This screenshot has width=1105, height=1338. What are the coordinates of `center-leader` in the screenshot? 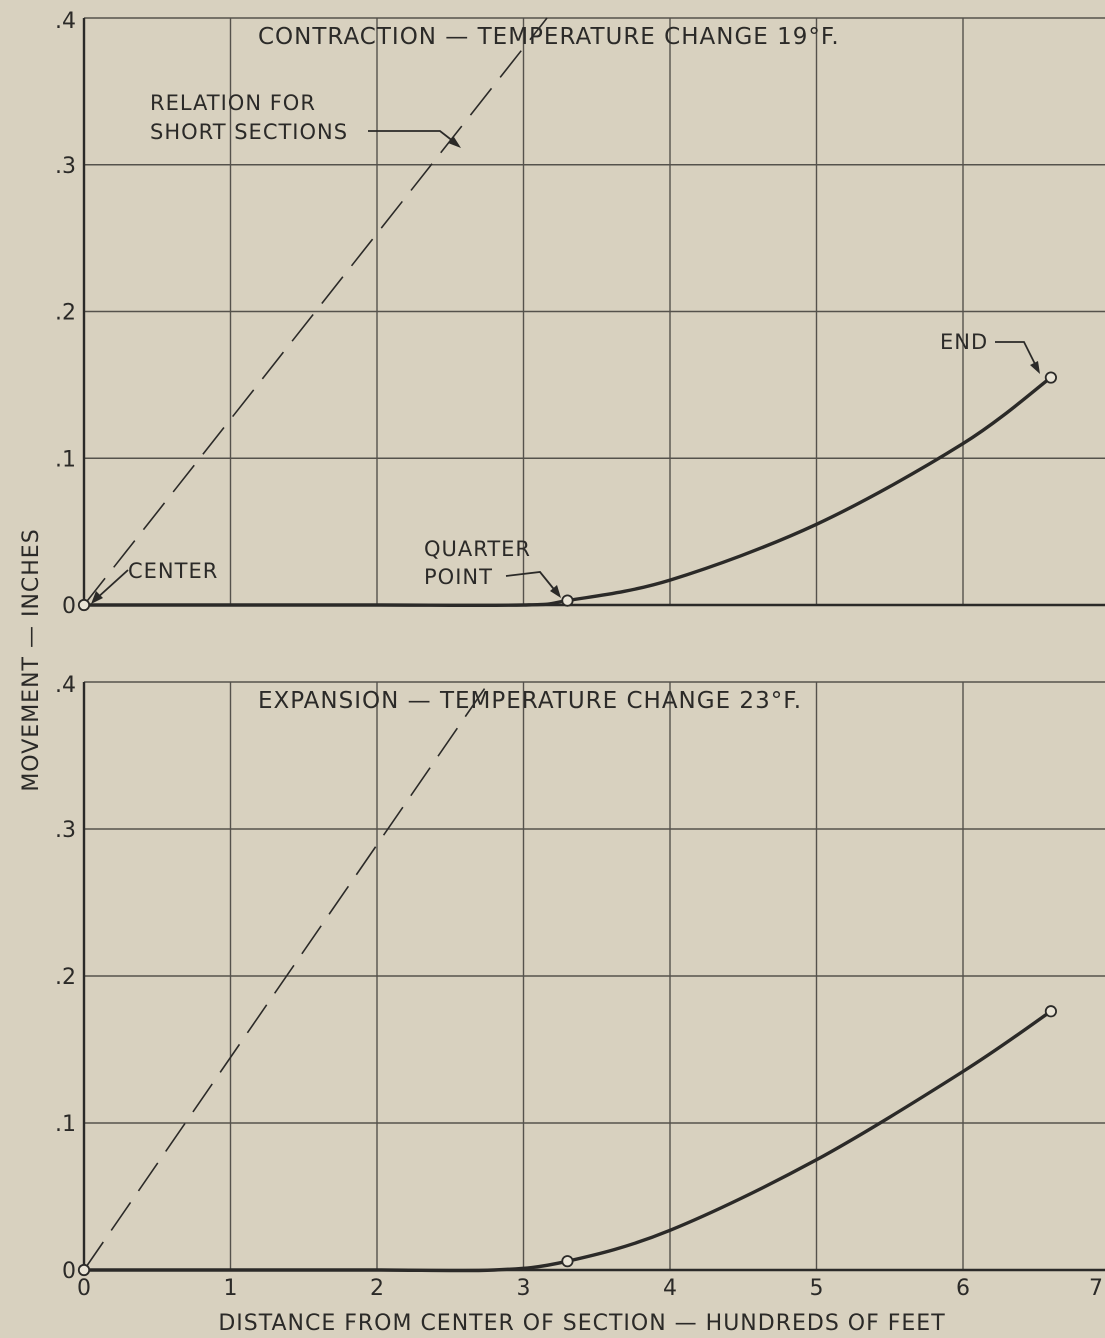 It's located at (112, 584).